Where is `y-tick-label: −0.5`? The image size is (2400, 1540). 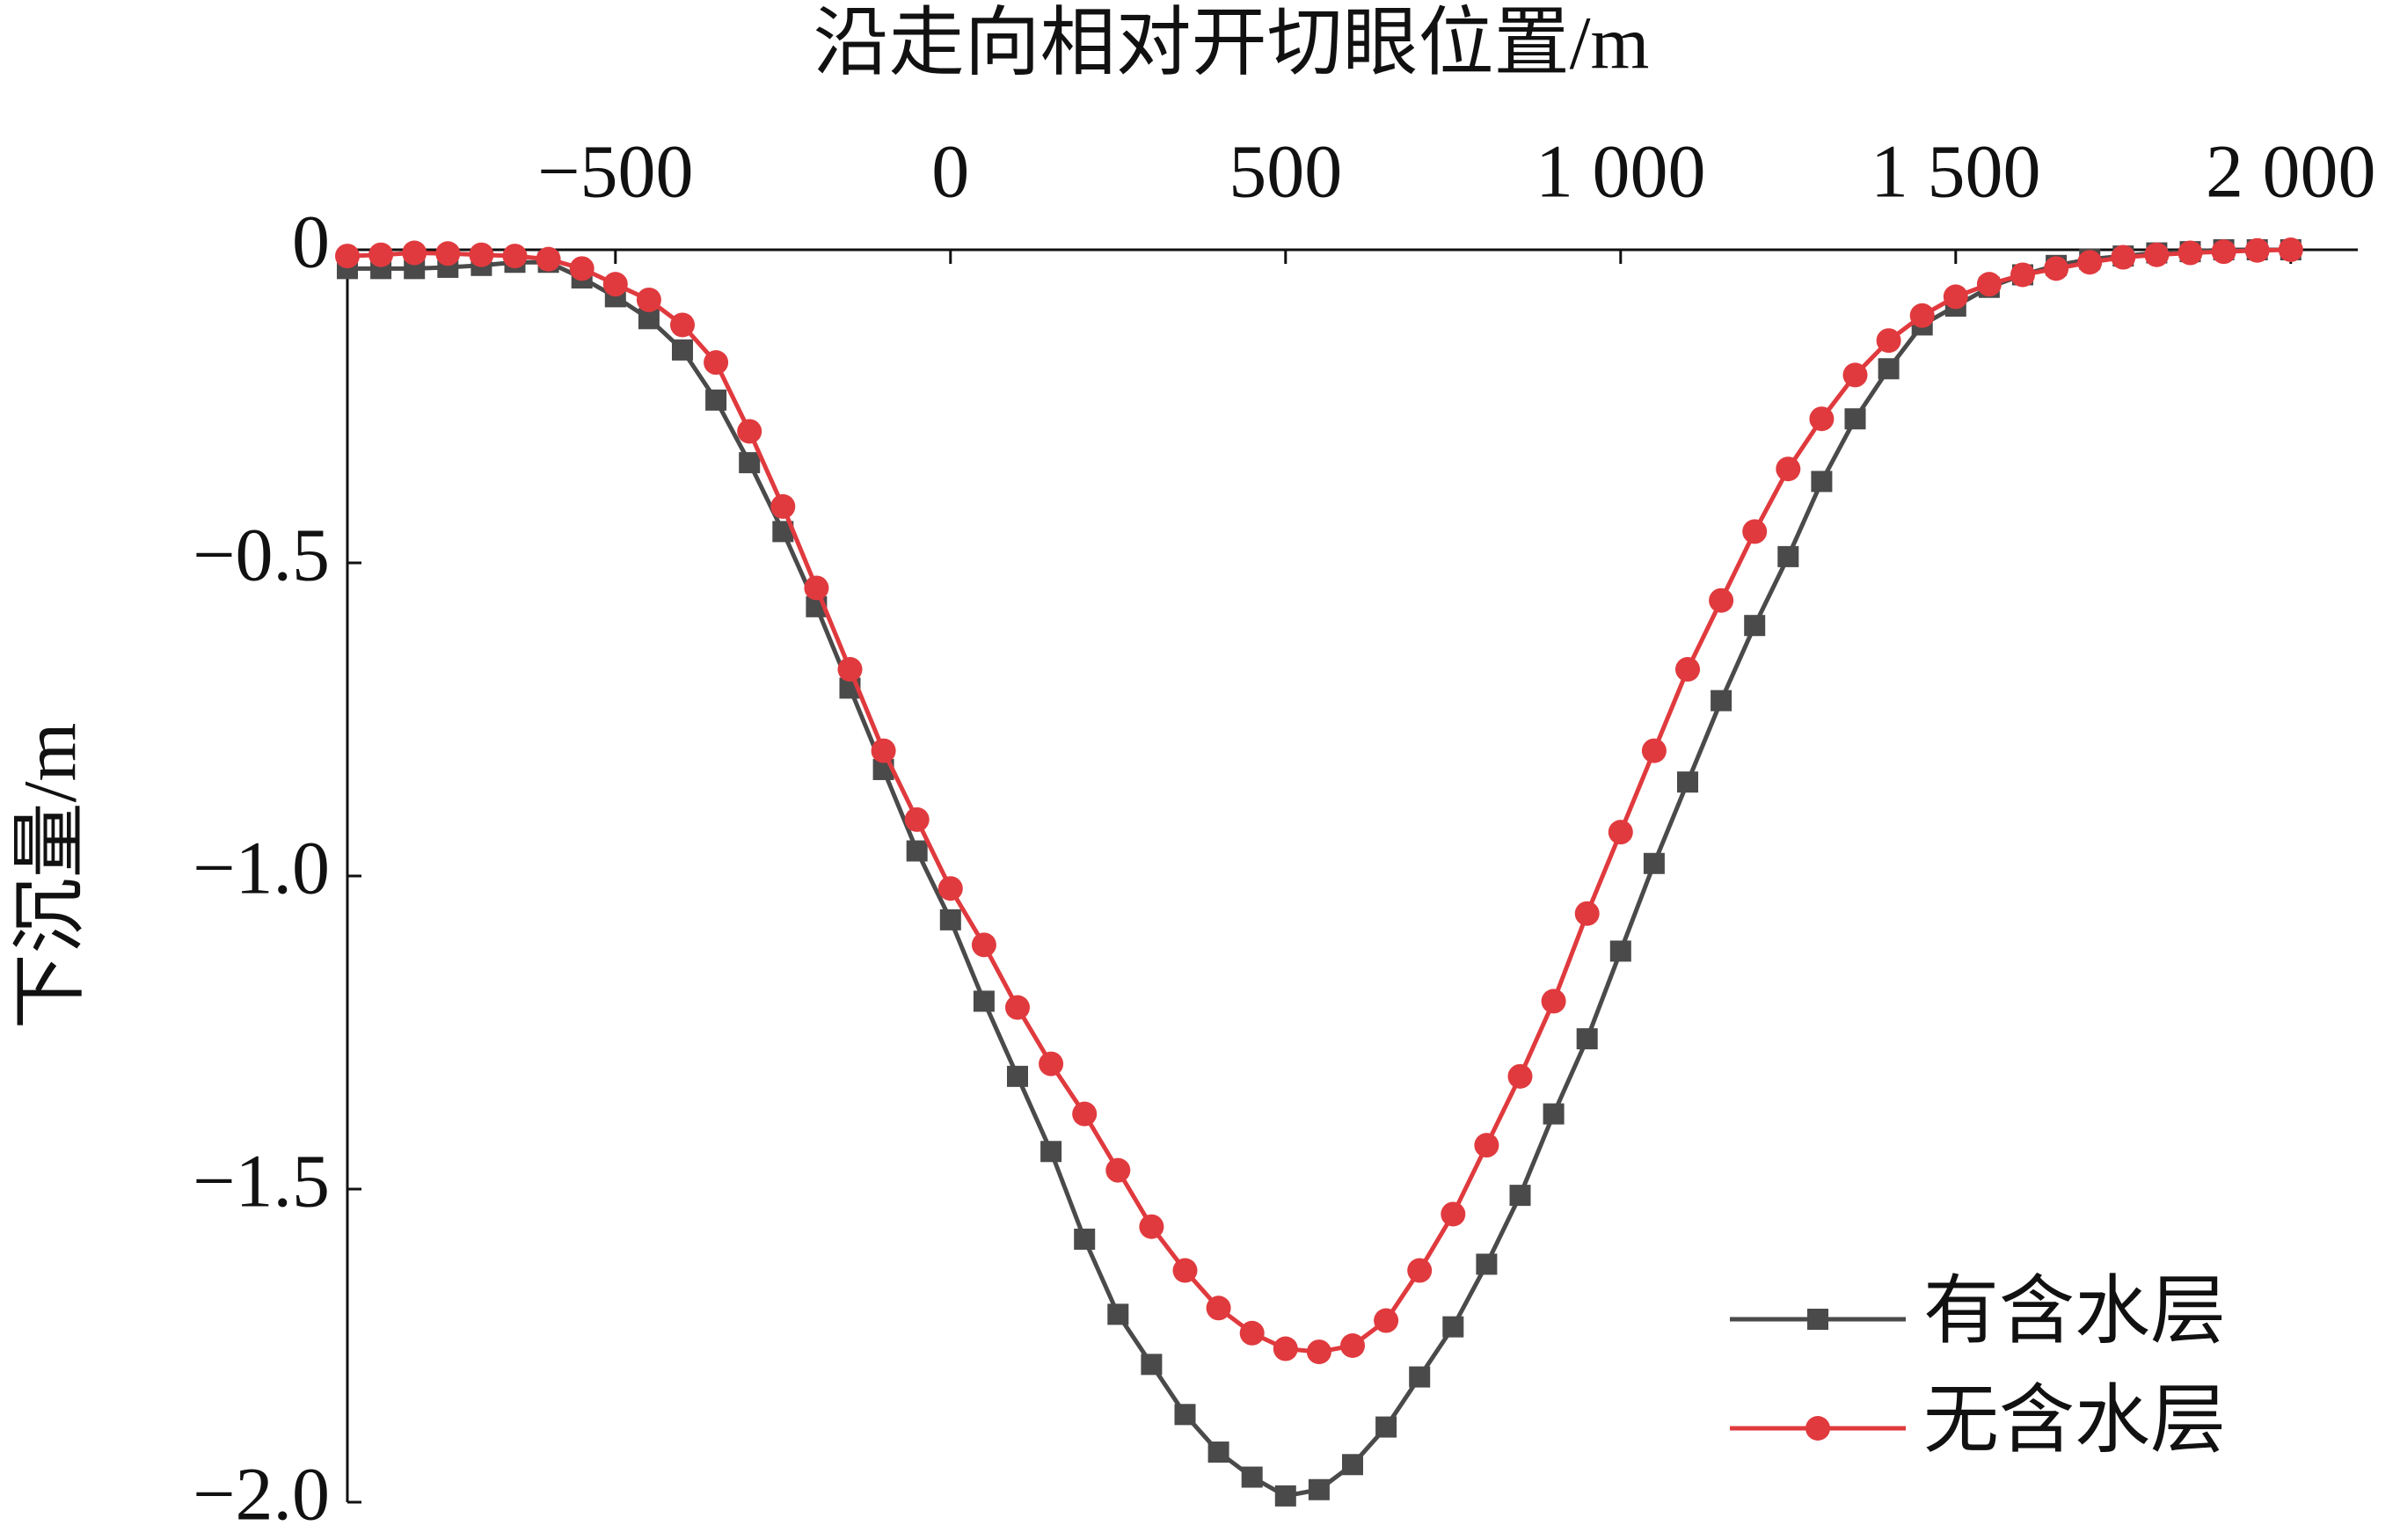
y-tick-label: −0.5 is located at coordinates (261, 555).